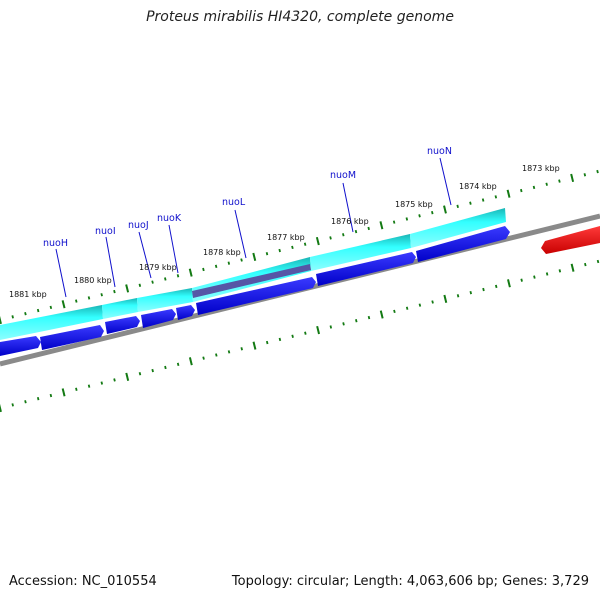 The image size is (600, 600). I want to click on gene-label: nuoH, so click(55, 243).